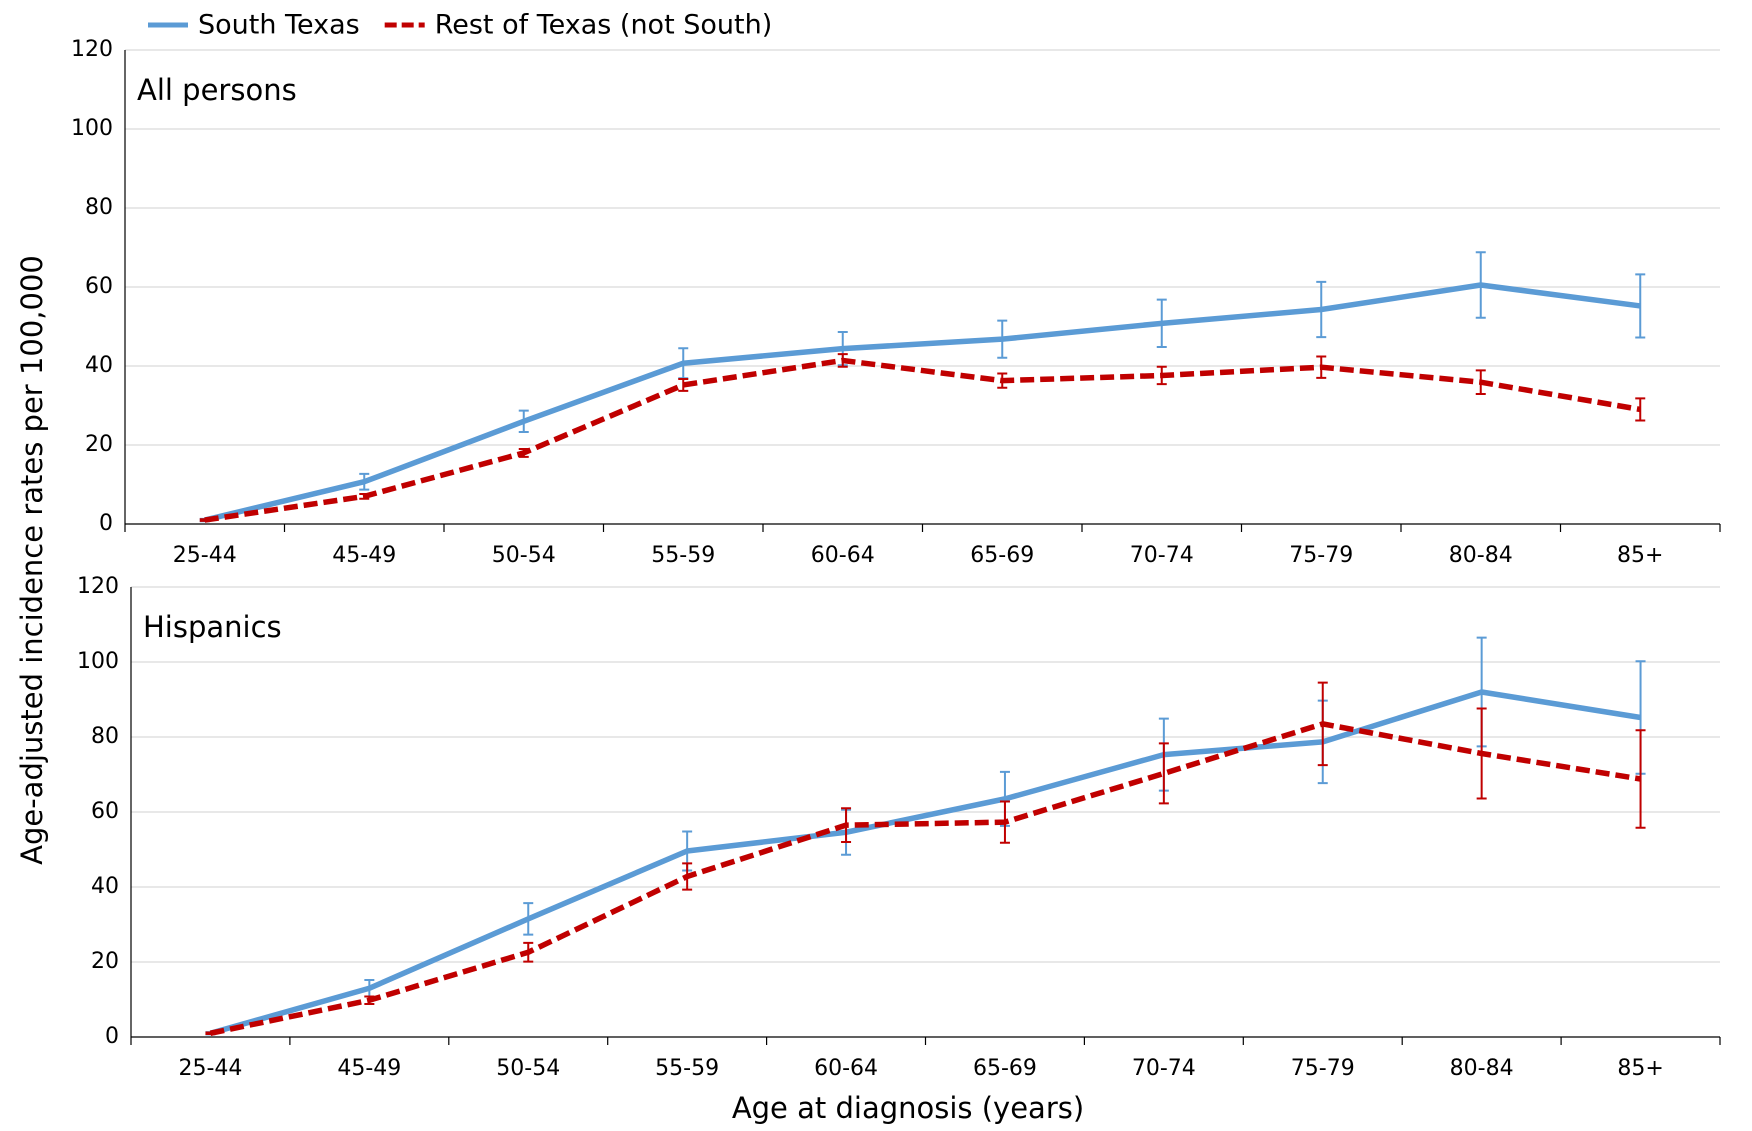  I want to click on legend-label: Rest of Texas (not South), so click(604, 25).